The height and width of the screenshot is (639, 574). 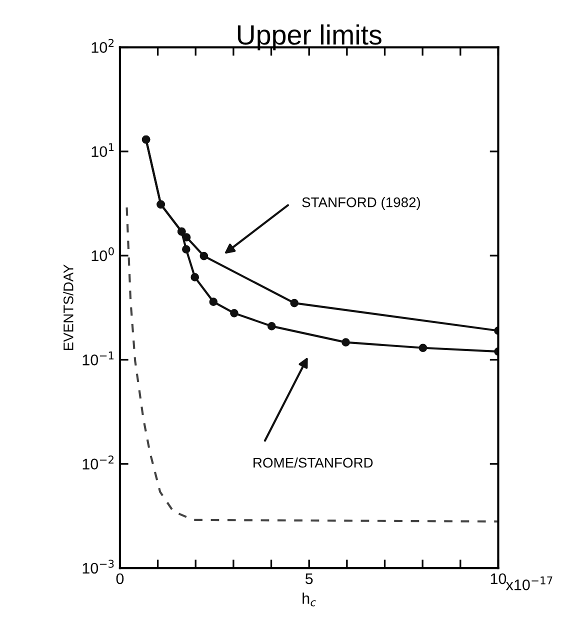 What do you see at coordinates (98, 359) in the screenshot?
I see `y-tick-label: 10$^{−1}$` at bounding box center [98, 359].